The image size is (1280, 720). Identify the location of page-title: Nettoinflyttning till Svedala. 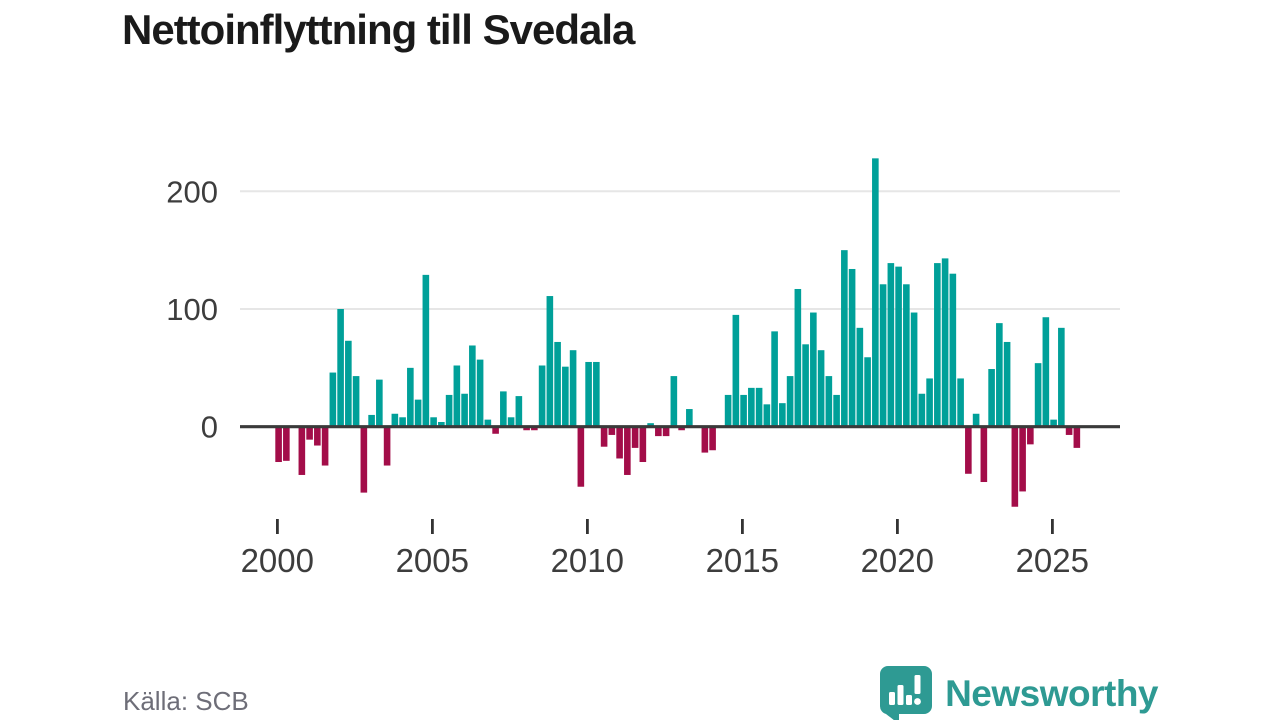
(378, 29).